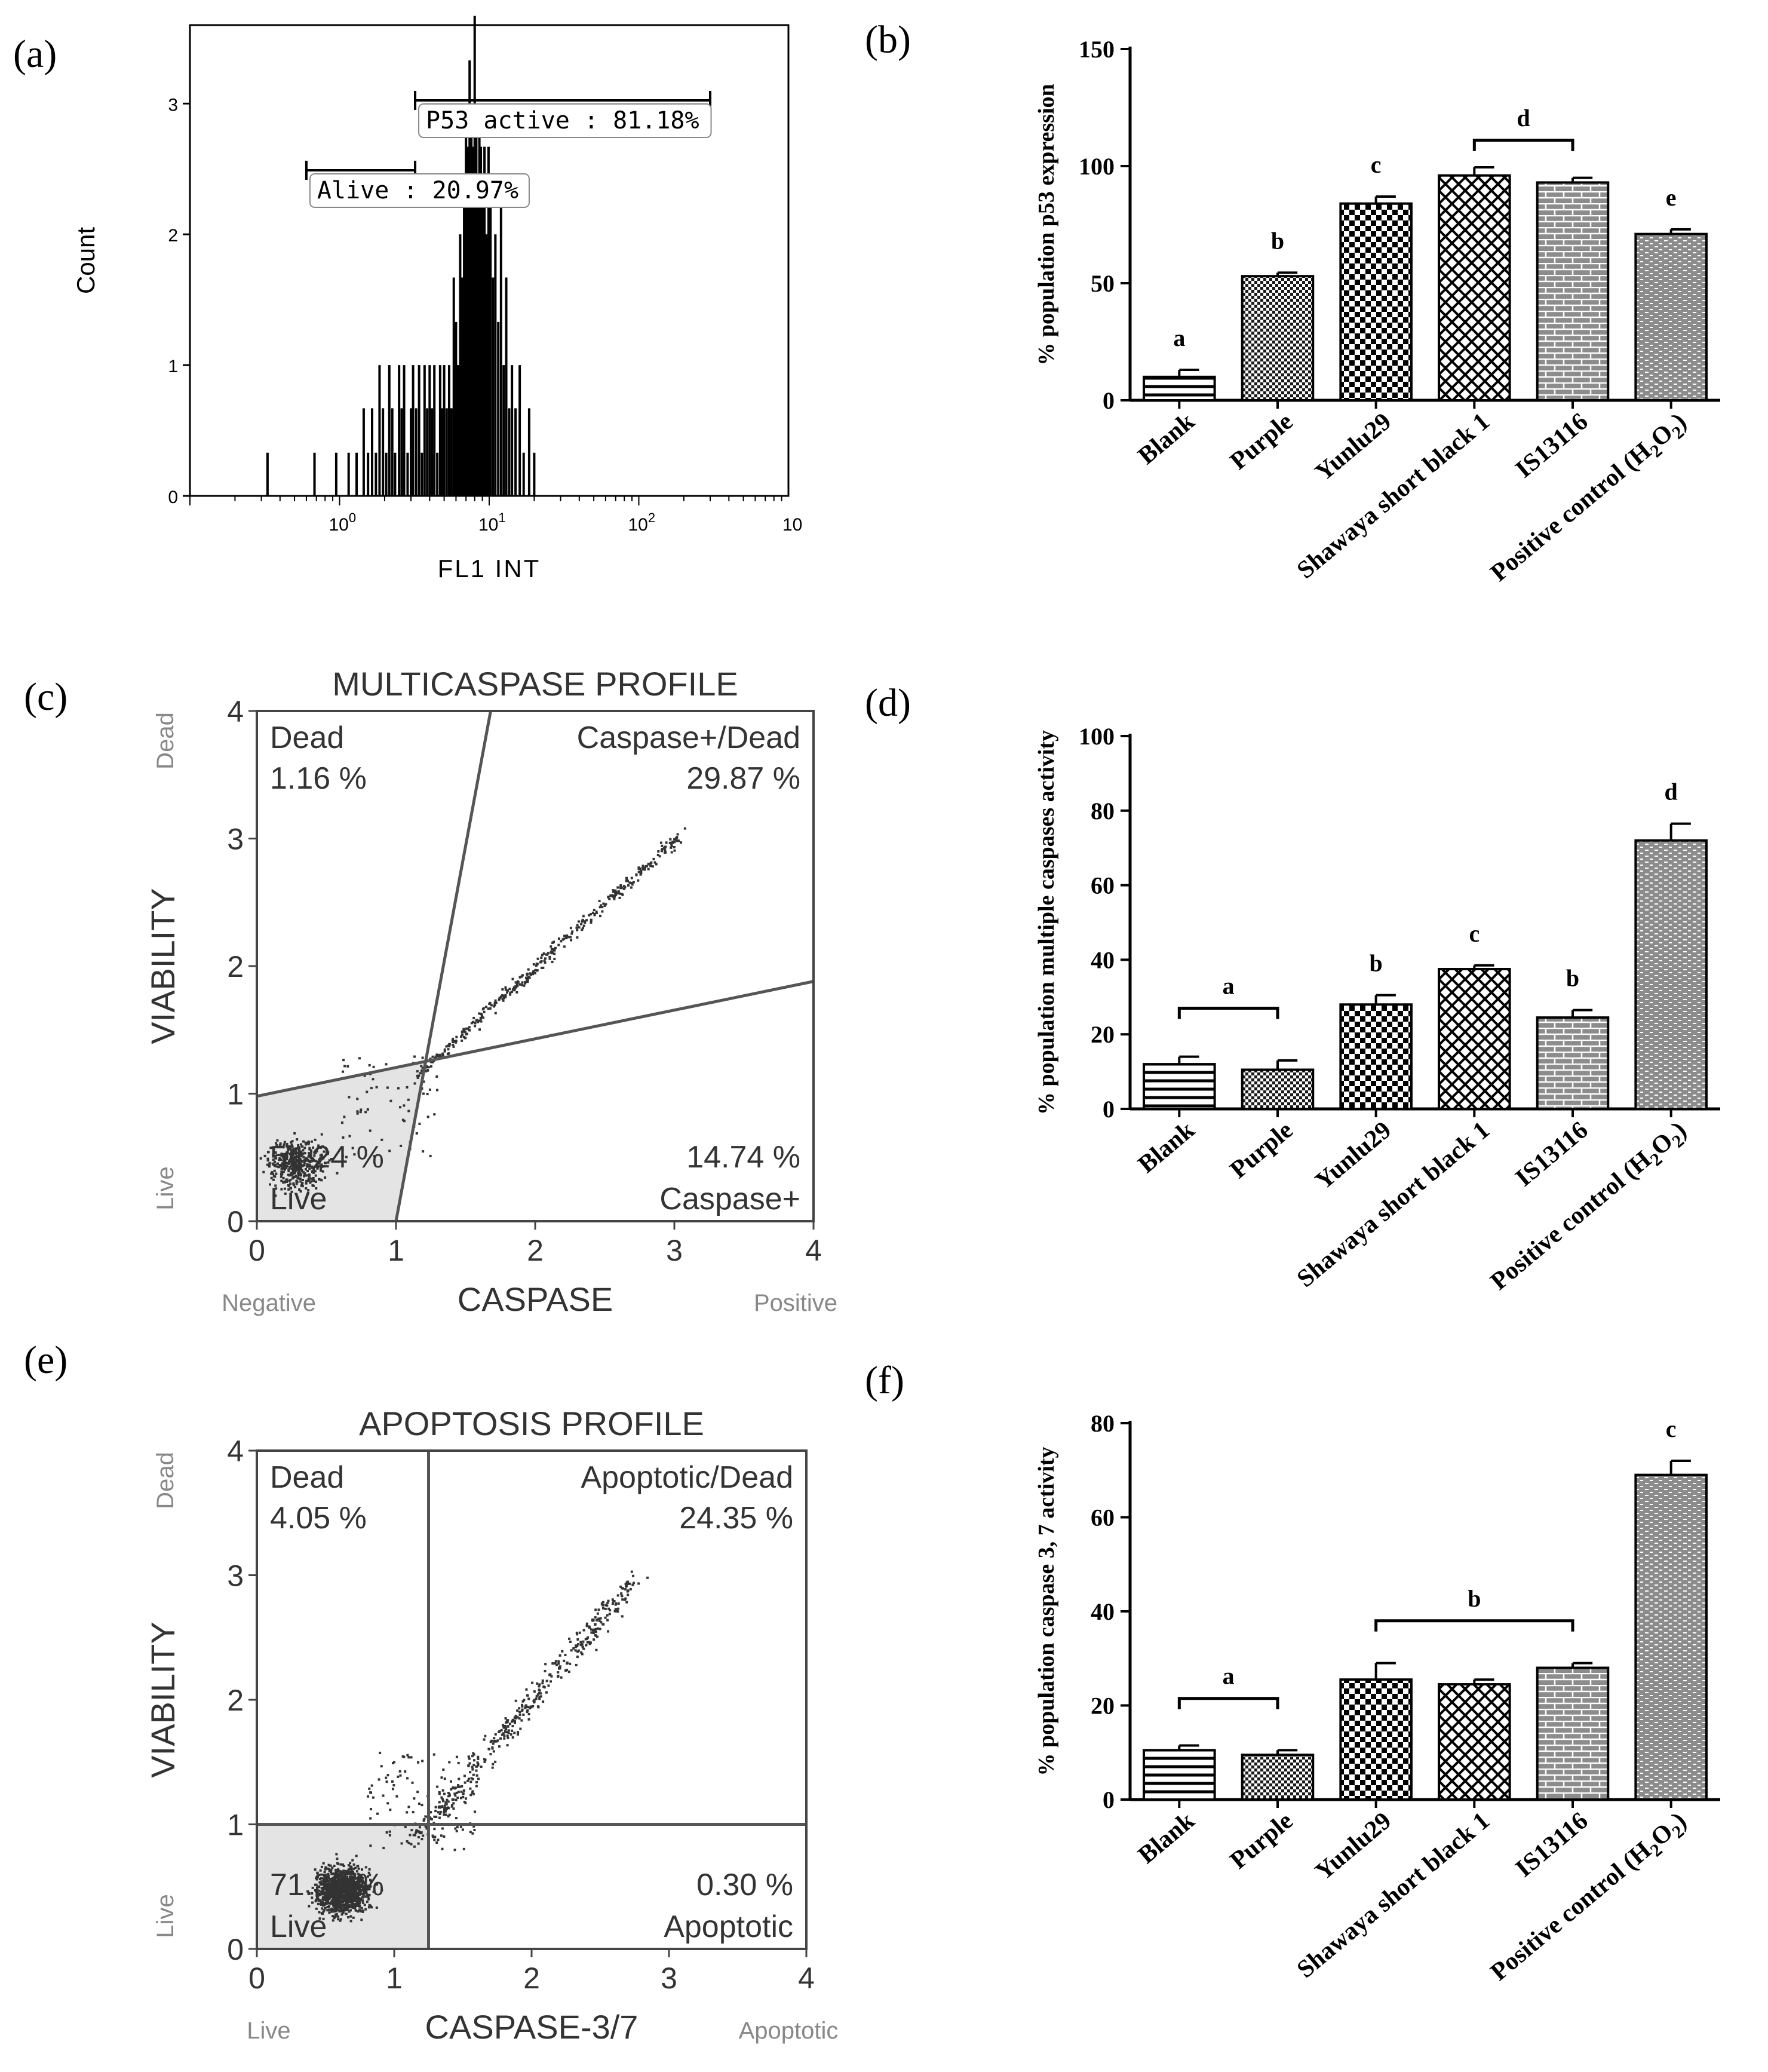 This screenshot has height=2072, width=1768. Describe the element at coordinates (1109, 1110) in the screenshot. I see `y-tick-label: 0` at that location.